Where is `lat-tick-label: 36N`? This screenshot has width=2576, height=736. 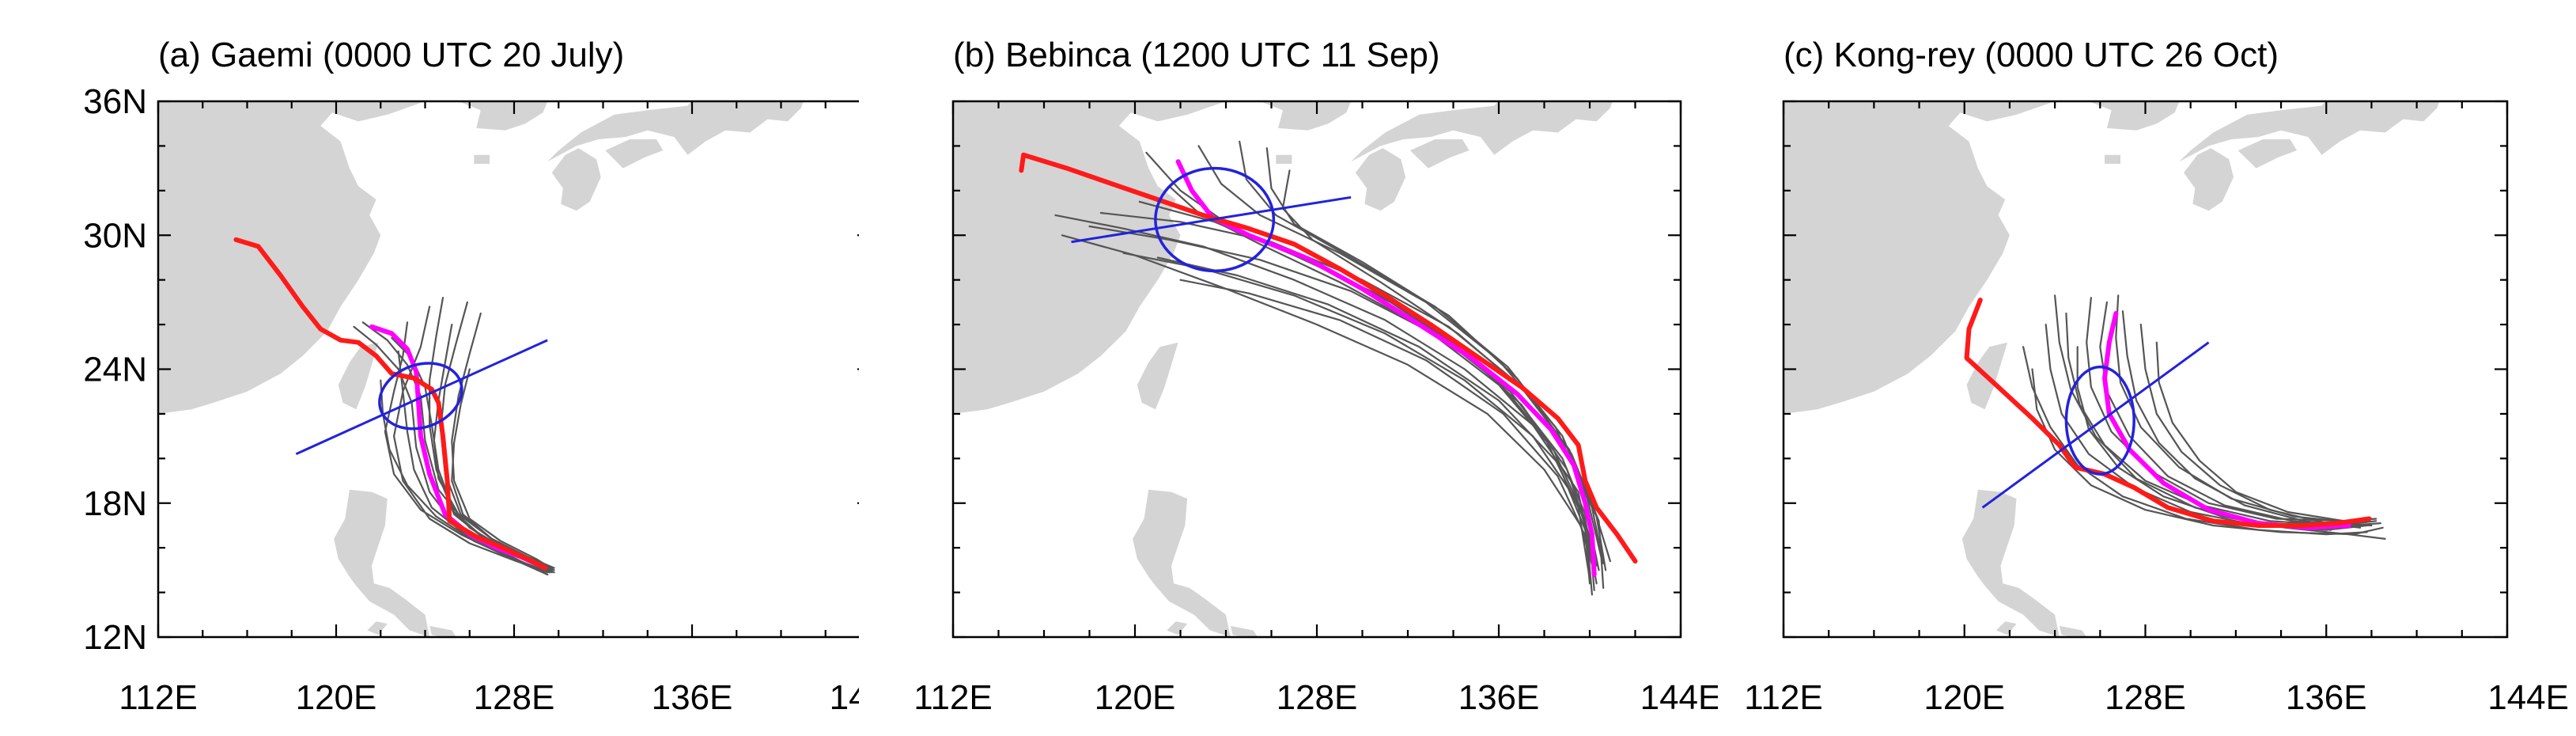 lat-tick-label: 36N is located at coordinates (115, 101).